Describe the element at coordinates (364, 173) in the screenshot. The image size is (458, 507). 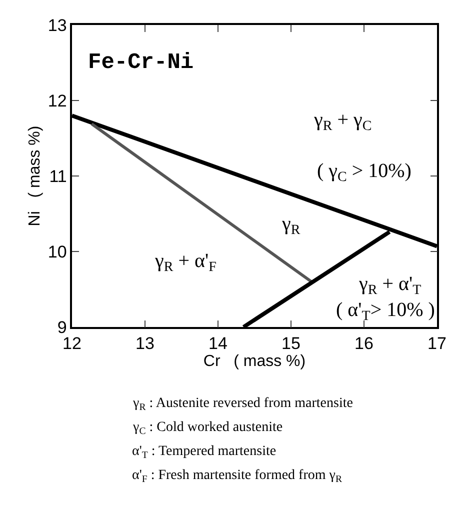
I see `annotation: ( γ$_{C}$ > 10%)` at that location.